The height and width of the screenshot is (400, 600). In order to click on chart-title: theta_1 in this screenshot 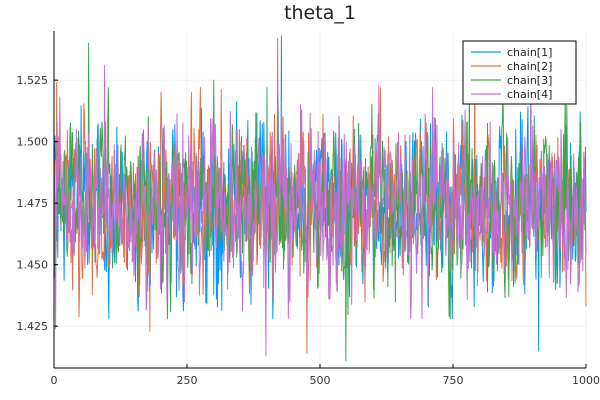, I will do `click(320, 13)`.